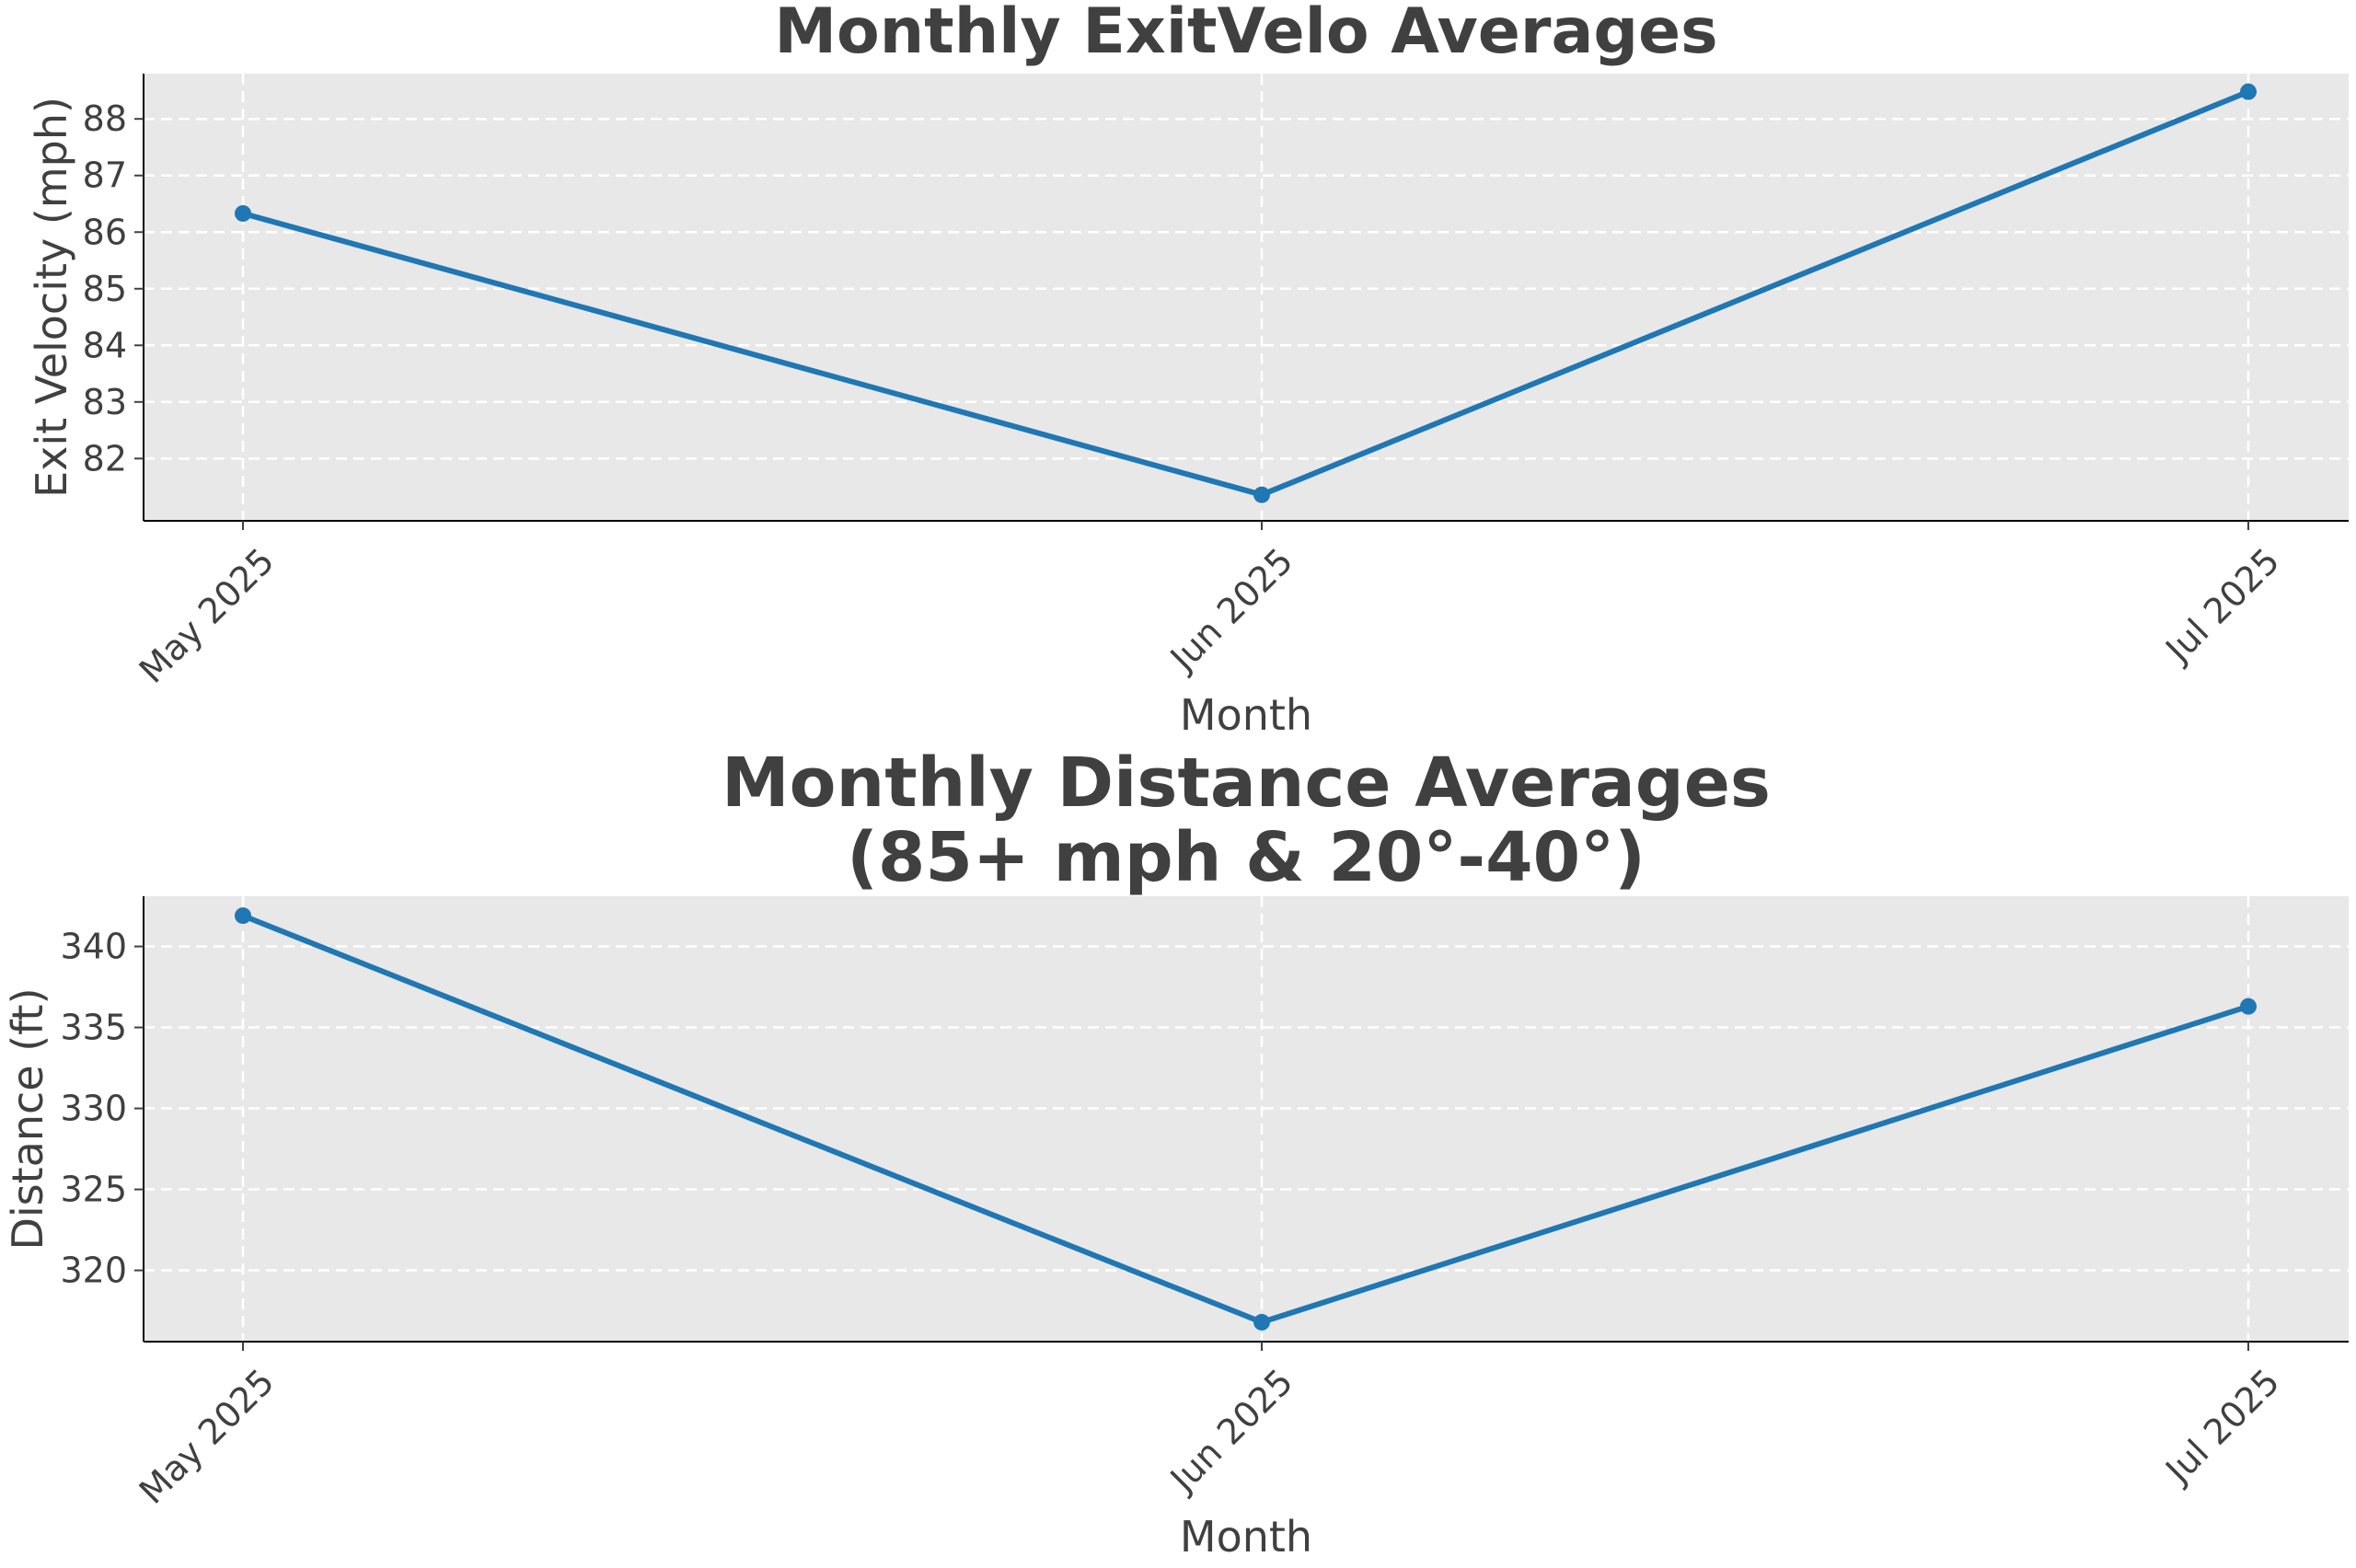 Image resolution: width=2356 pixels, height=1568 pixels. What do you see at coordinates (105, 345) in the screenshot?
I see `y-tick-label: 84` at bounding box center [105, 345].